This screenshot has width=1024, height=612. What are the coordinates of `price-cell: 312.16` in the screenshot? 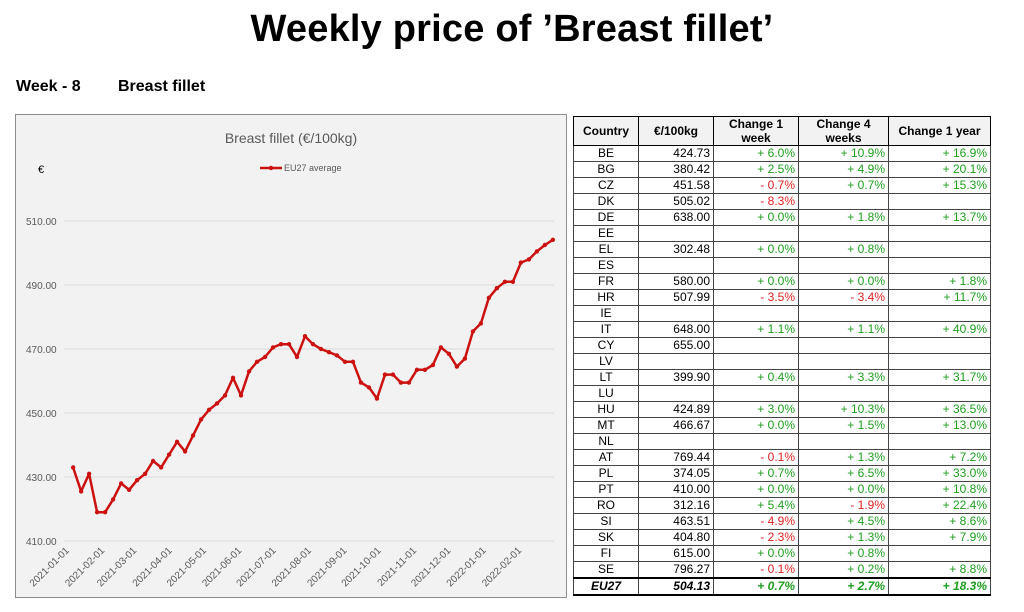 It's located at (676, 505).